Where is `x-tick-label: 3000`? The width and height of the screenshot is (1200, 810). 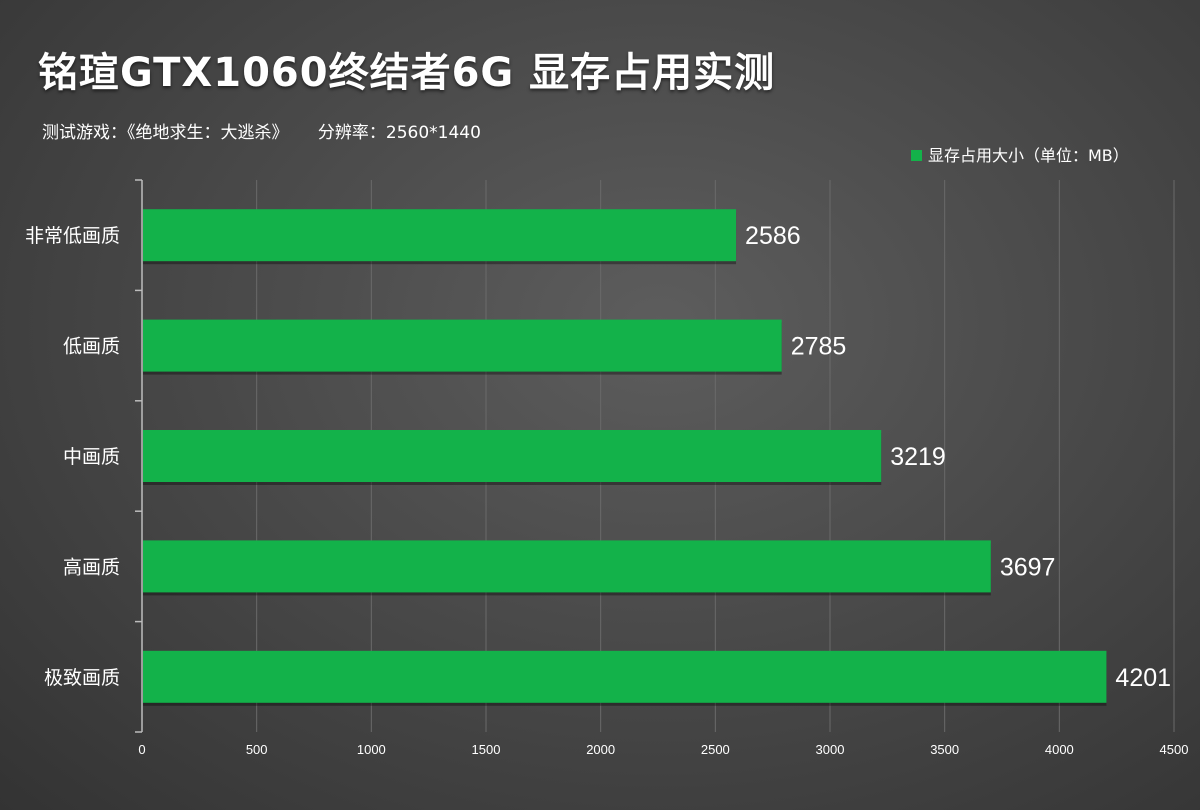 x-tick-label: 3000 is located at coordinates (830, 749).